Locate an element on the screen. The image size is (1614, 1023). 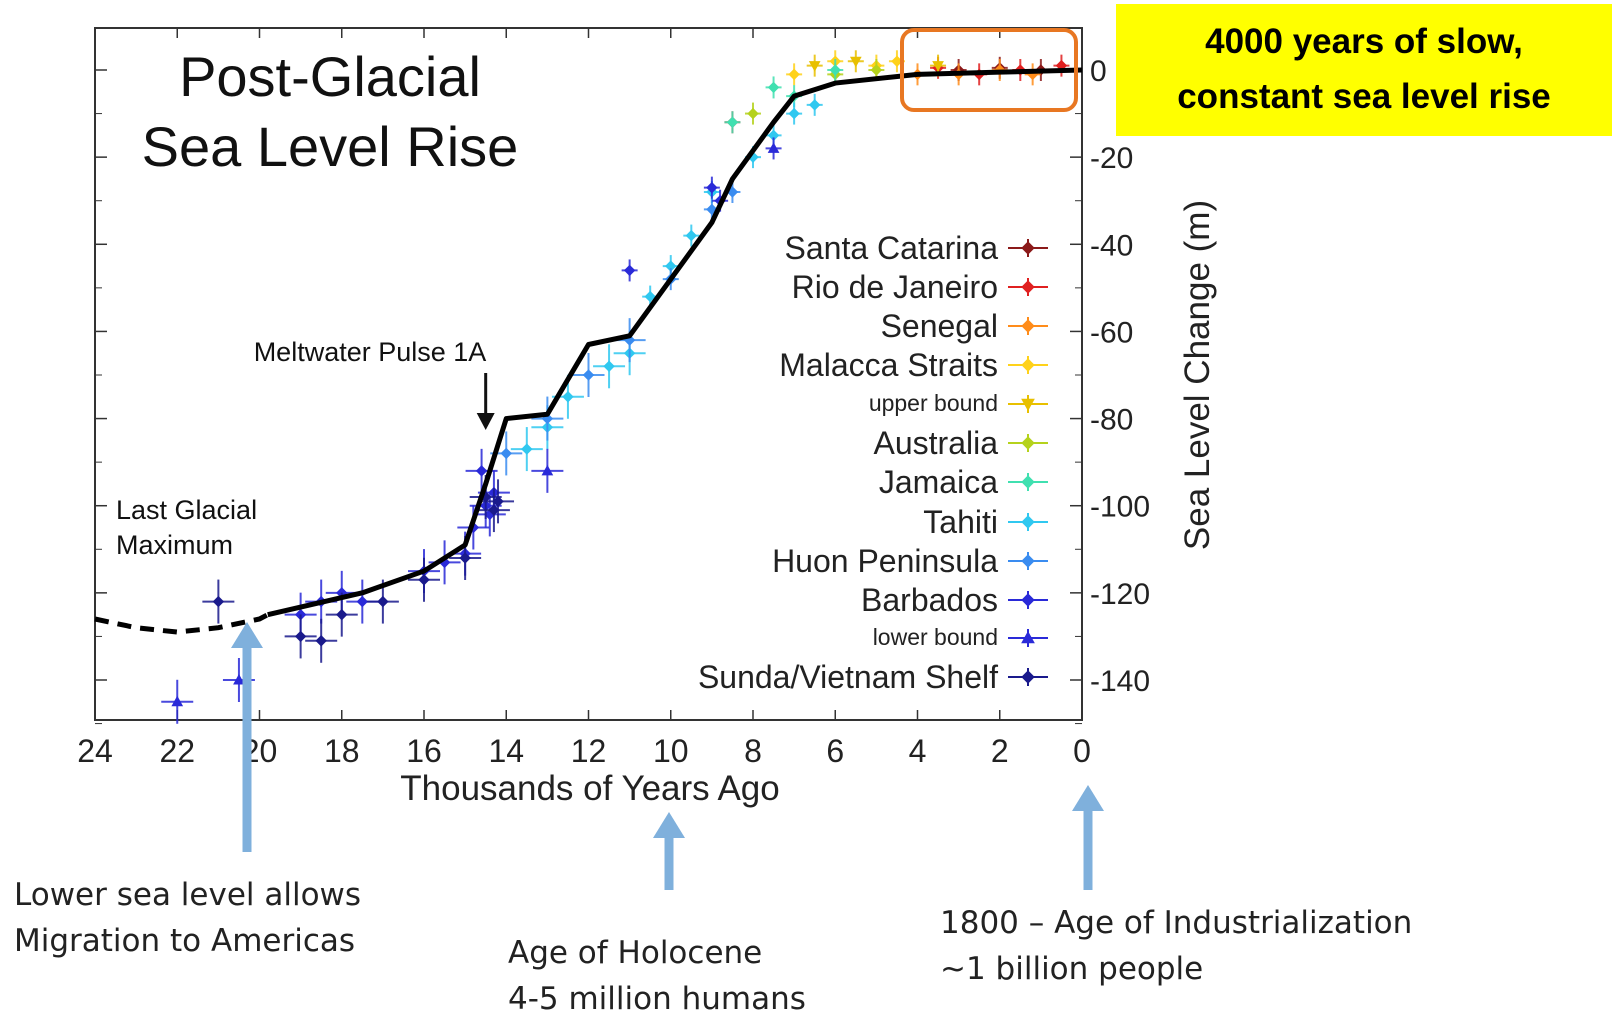
y-tick-label: -120 is located at coordinates (1120, 594).